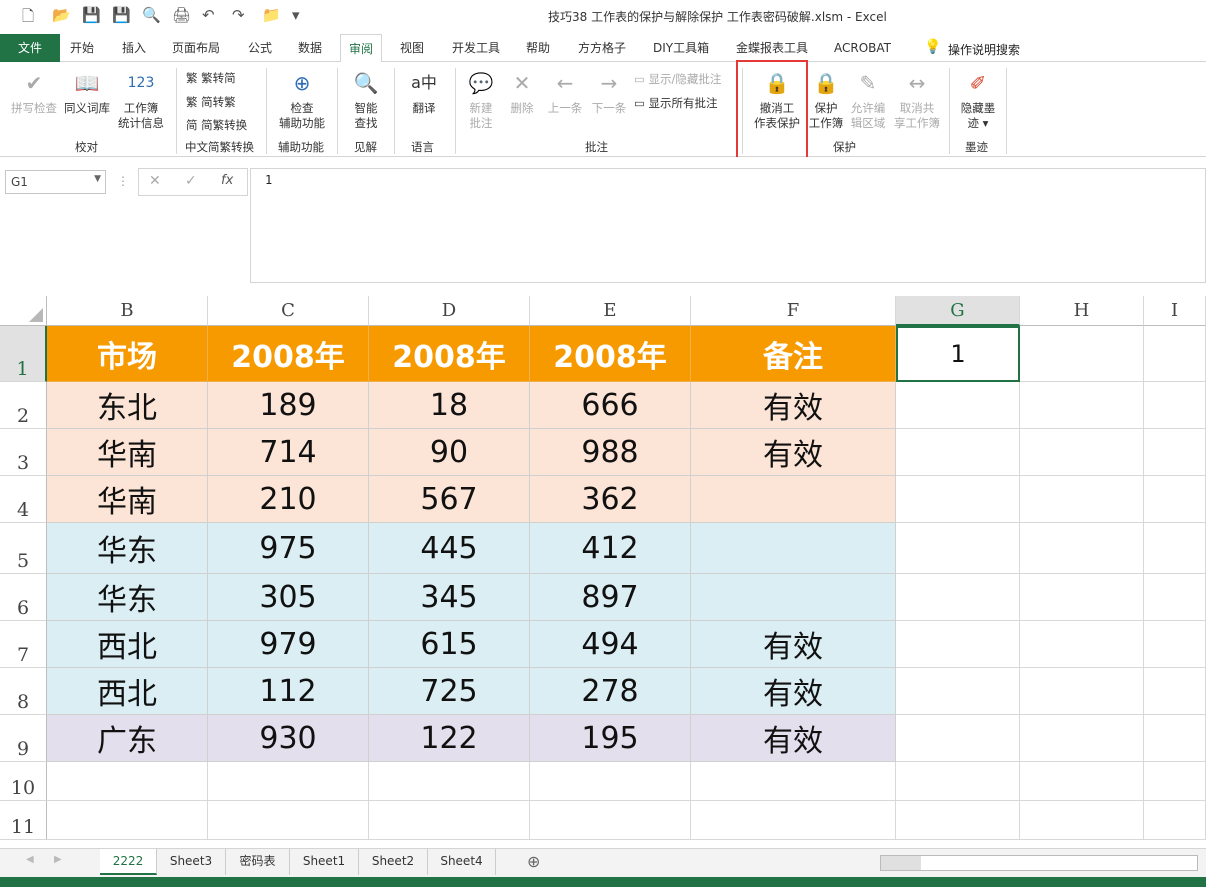  What do you see at coordinates (610, 452) in the screenshot?
I see `table-cell: 988` at bounding box center [610, 452].